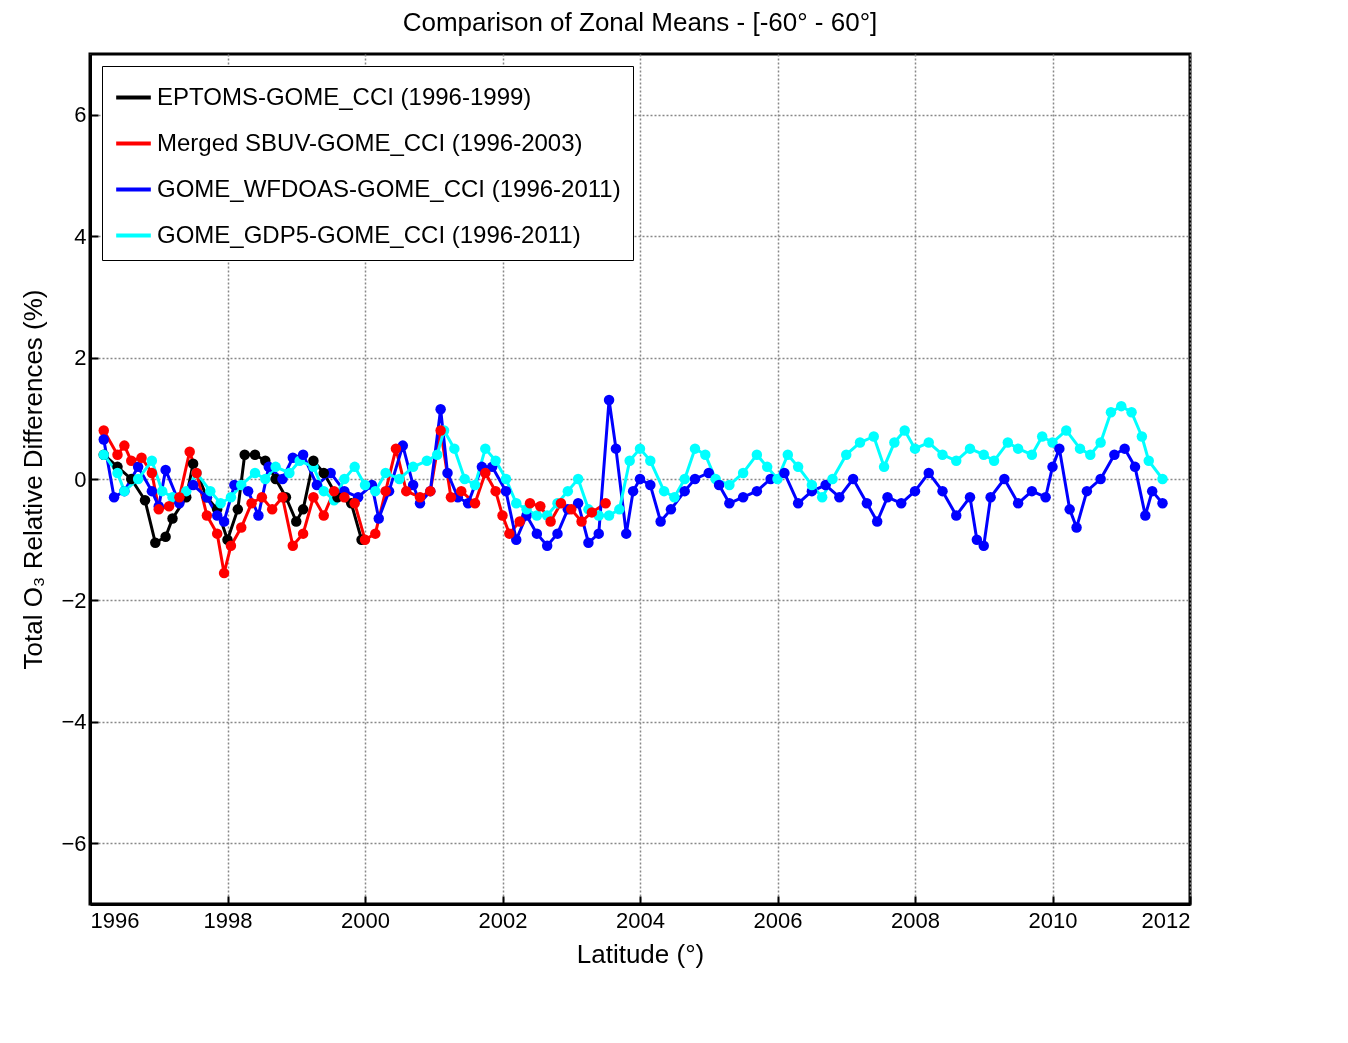 The width and height of the screenshot is (1348, 1043). What do you see at coordinates (370, 142) in the screenshot?
I see `legend-label: Merged SBUV-GOME_CCI (1996-2003)` at bounding box center [370, 142].